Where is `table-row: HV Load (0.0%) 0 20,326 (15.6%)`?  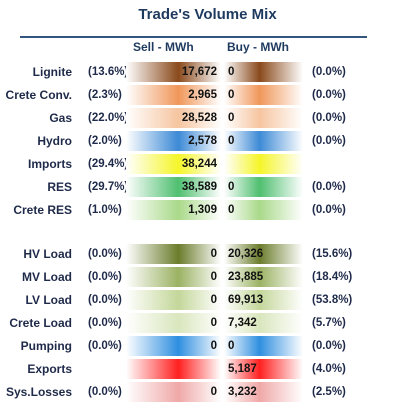
table-row: HV Load (0.0%) 0 20,326 (15.6%) is located at coordinates (207, 254).